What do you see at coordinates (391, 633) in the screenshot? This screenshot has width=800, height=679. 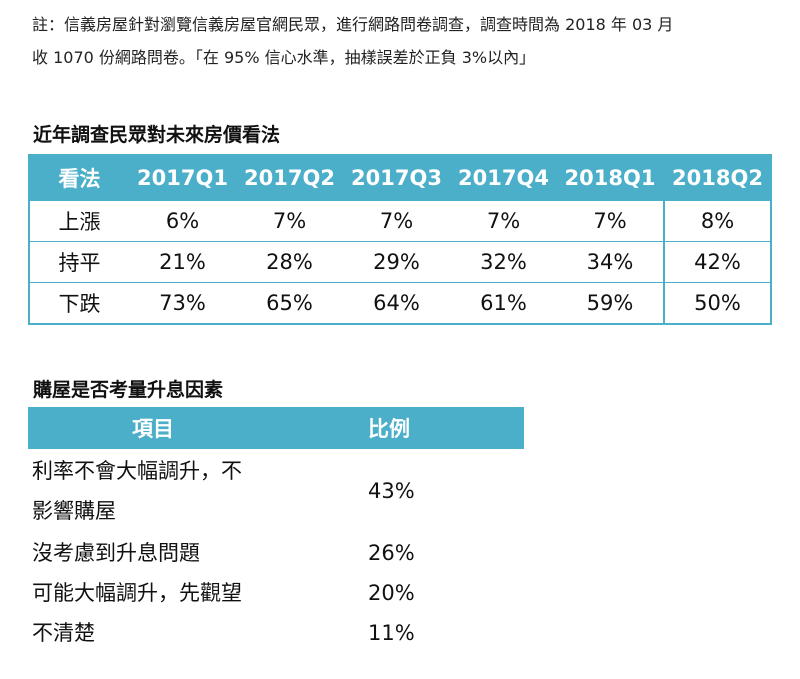 I see `ratio-cell: 11%` at bounding box center [391, 633].